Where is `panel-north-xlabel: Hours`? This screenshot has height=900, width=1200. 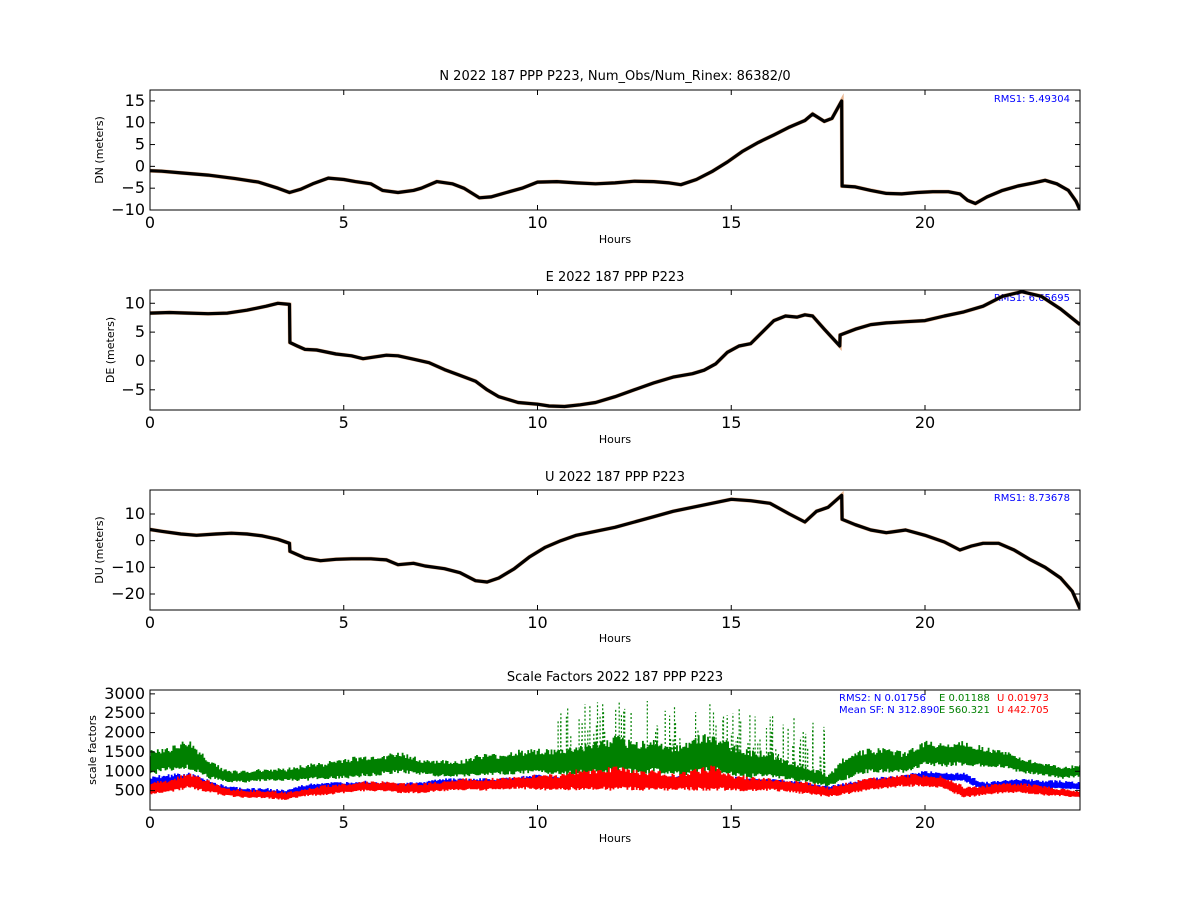 panel-north-xlabel: Hours is located at coordinates (615, 239).